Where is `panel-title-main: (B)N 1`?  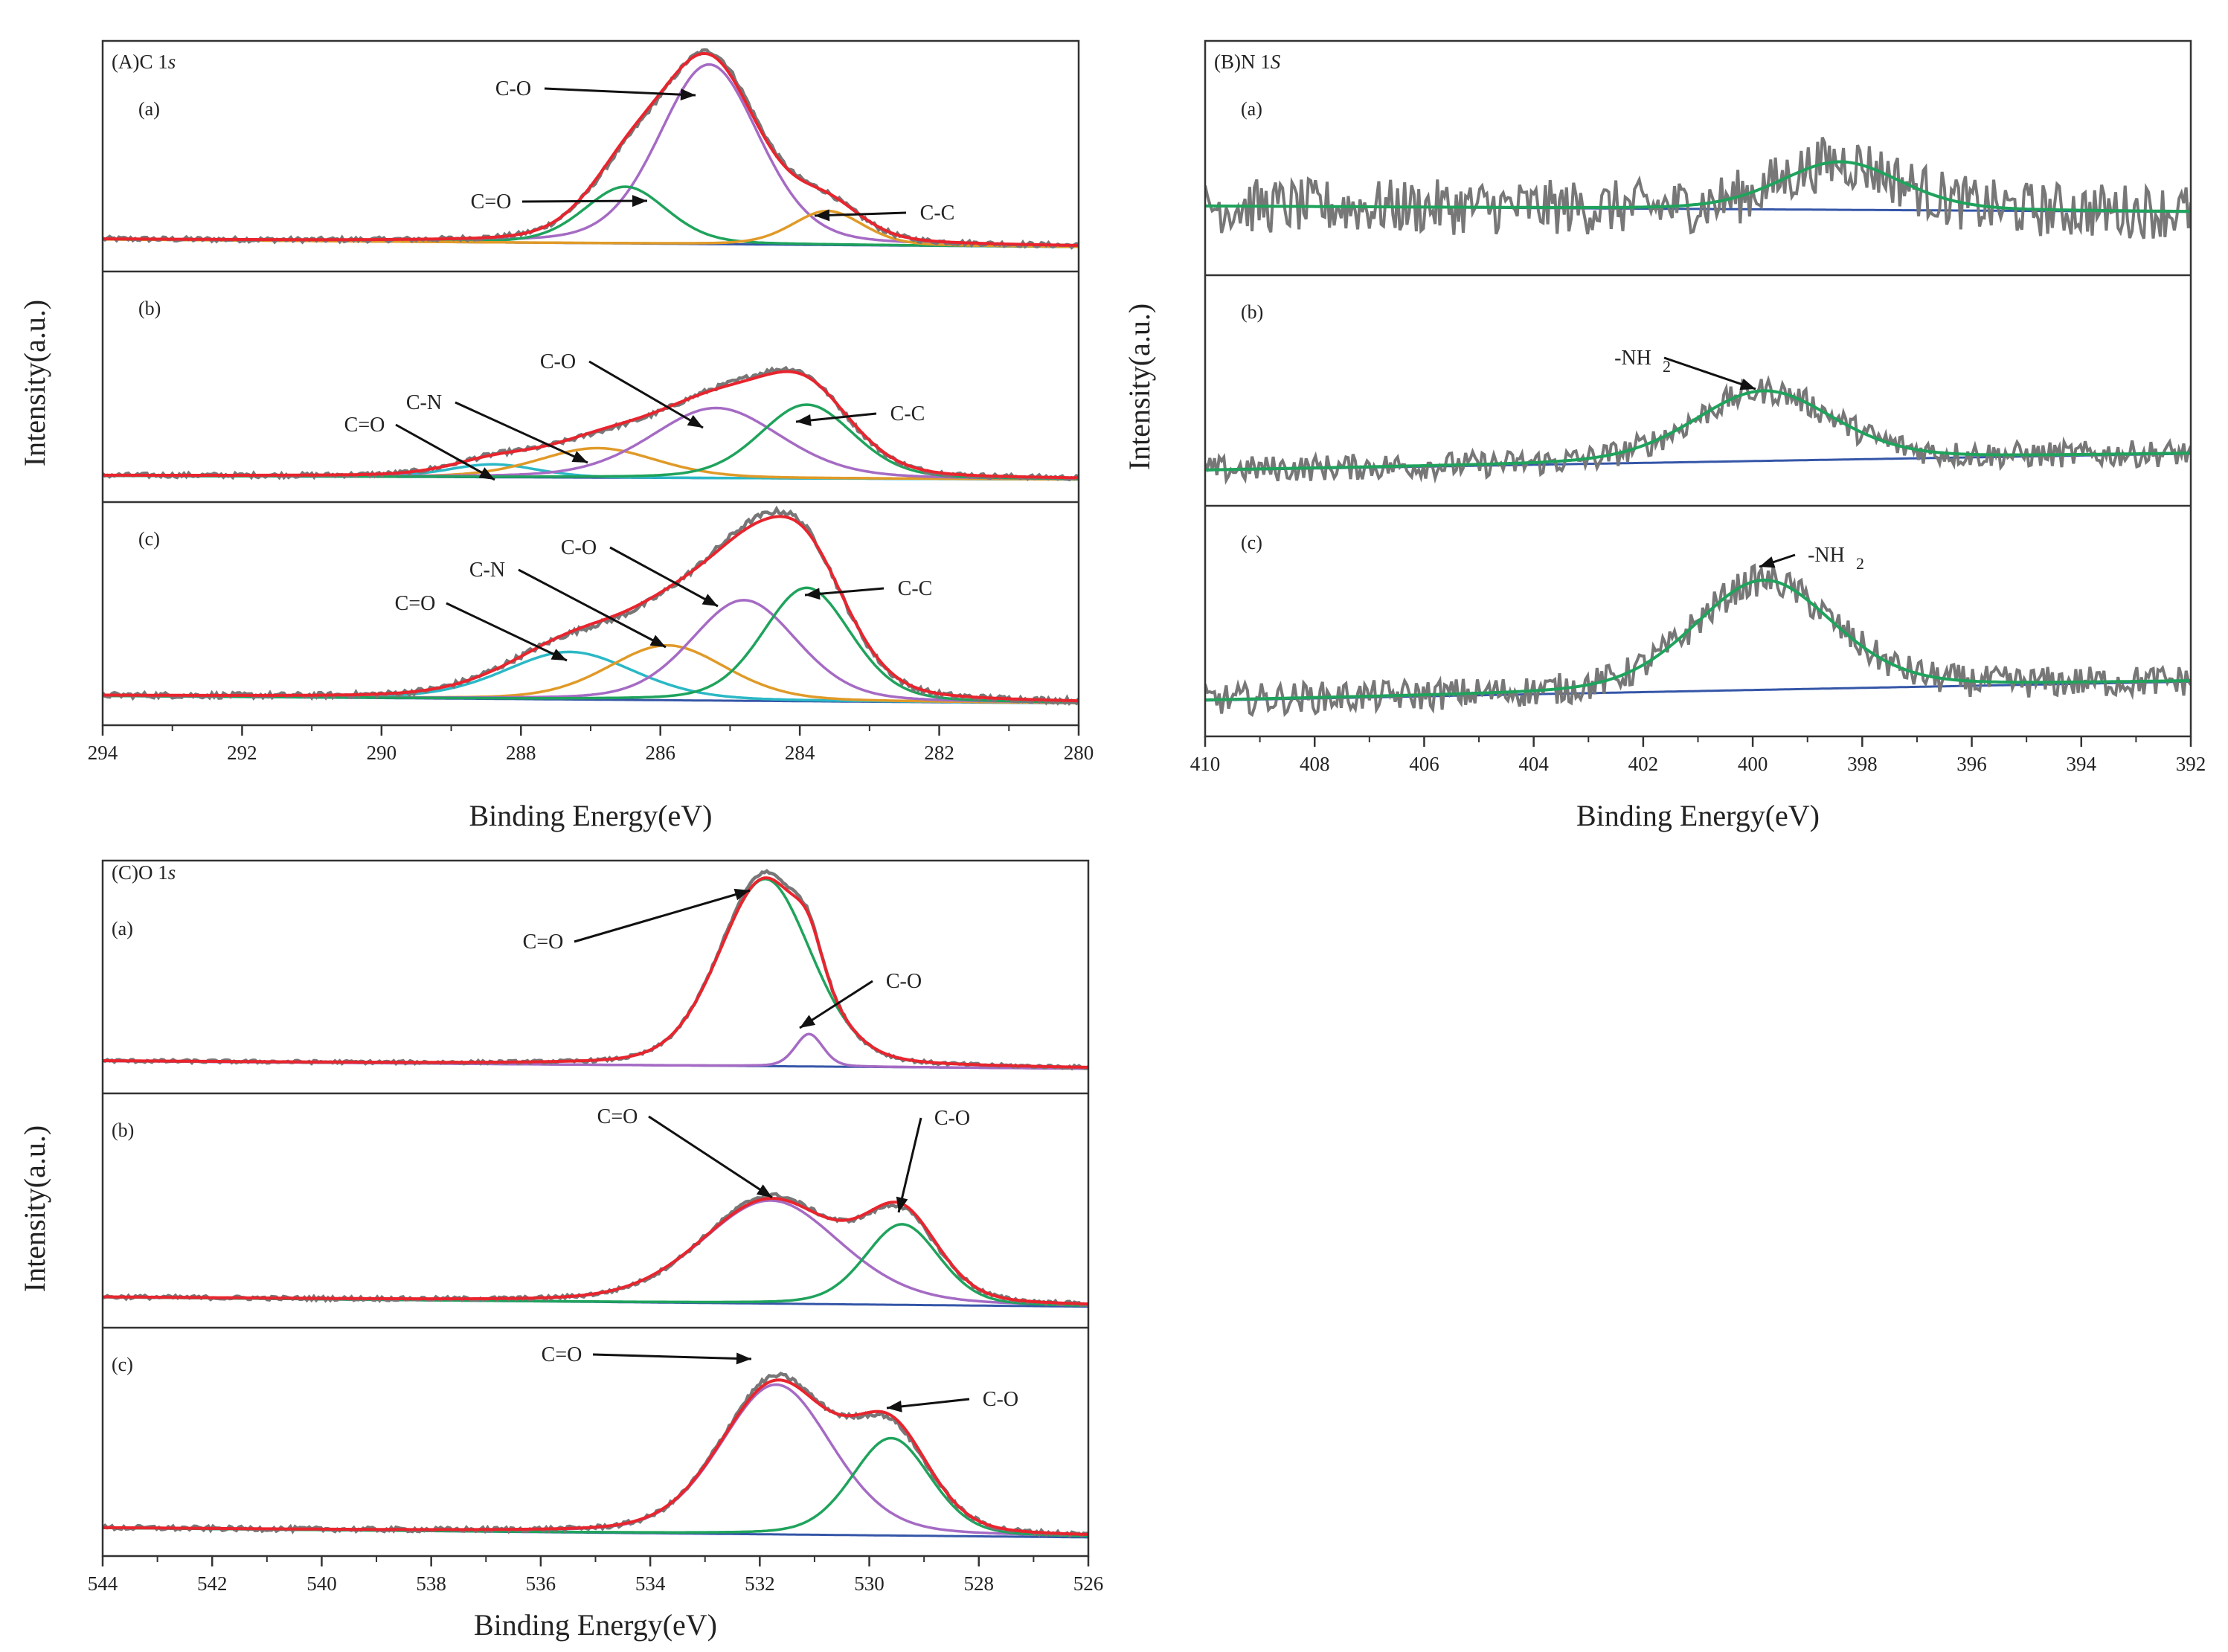
panel-title-main: (B)N 1 is located at coordinates (1242, 62).